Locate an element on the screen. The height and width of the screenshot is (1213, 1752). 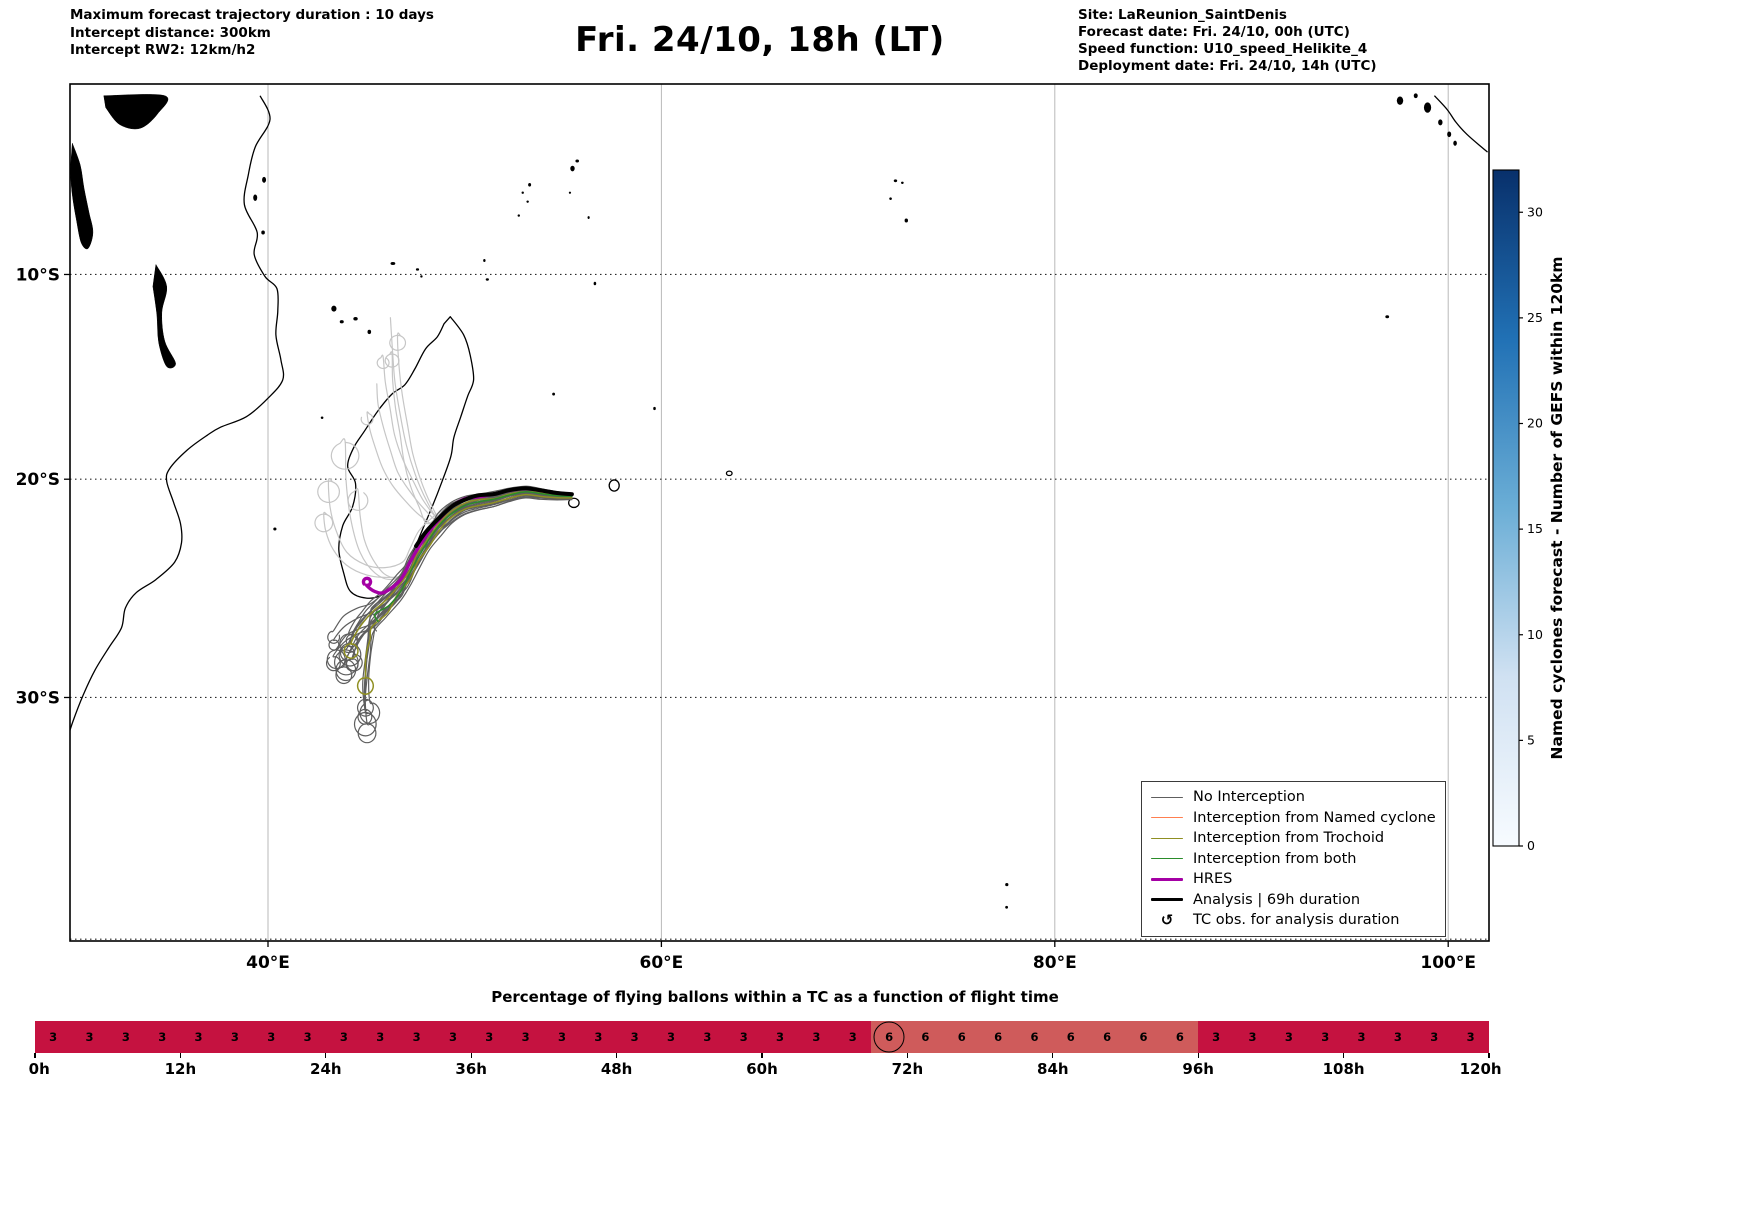
island-aldabra is located at coordinates (393, 263).